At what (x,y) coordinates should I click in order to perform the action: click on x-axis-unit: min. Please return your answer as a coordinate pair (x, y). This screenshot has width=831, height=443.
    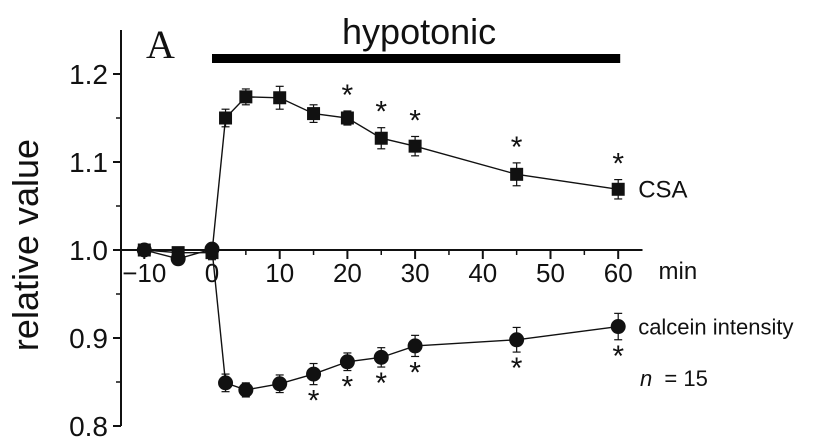
    Looking at the image, I should click on (678, 271).